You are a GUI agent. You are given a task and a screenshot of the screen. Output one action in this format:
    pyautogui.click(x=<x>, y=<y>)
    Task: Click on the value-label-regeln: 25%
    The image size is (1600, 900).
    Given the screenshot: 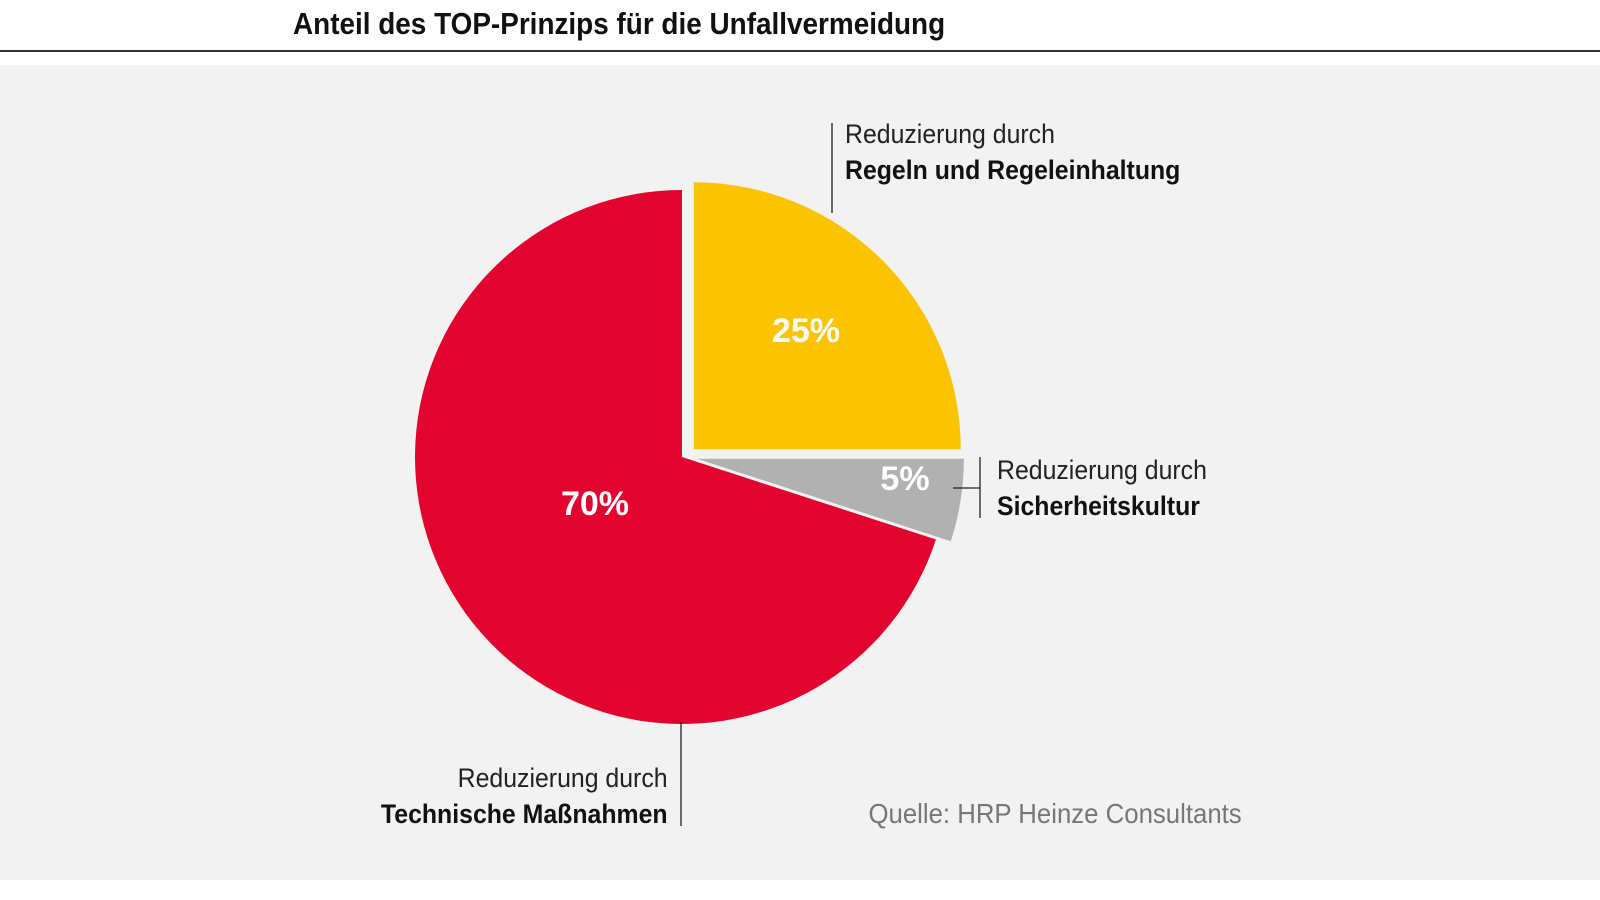 What is the action you would take?
    pyautogui.click(x=806, y=331)
    